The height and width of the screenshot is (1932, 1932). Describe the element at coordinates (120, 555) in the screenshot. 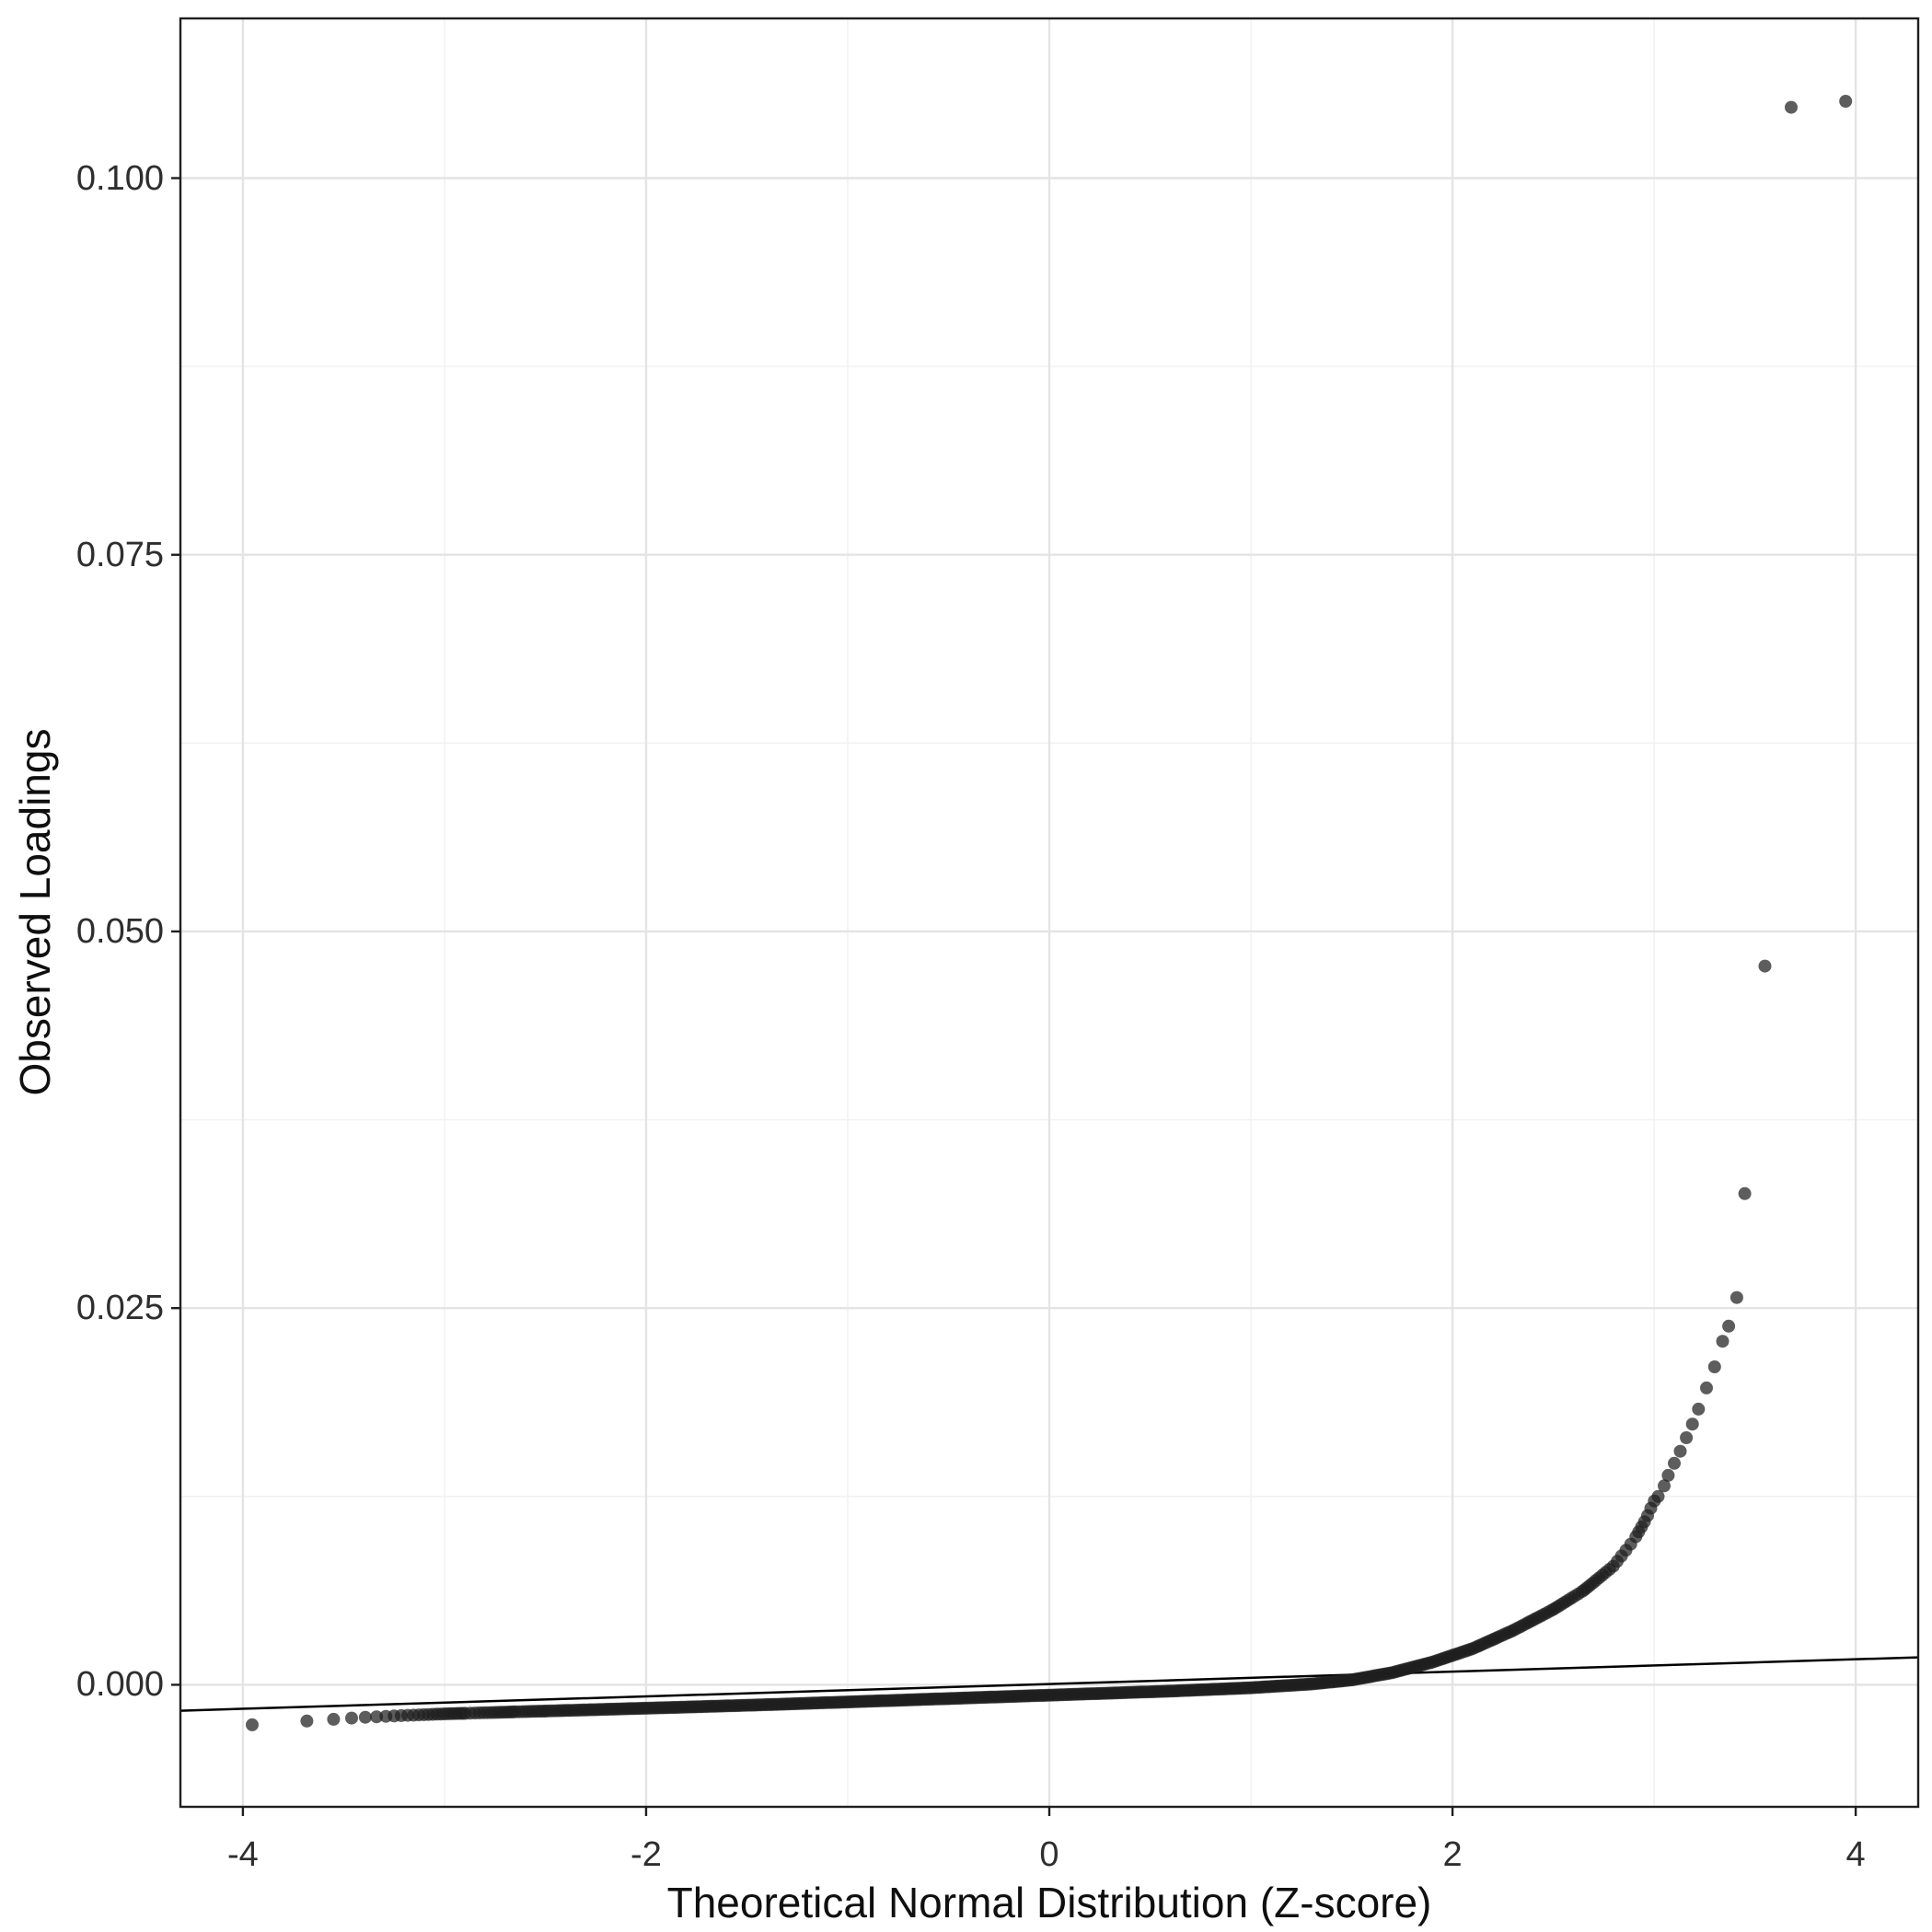

I see `y-tick-label: 0.075` at that location.